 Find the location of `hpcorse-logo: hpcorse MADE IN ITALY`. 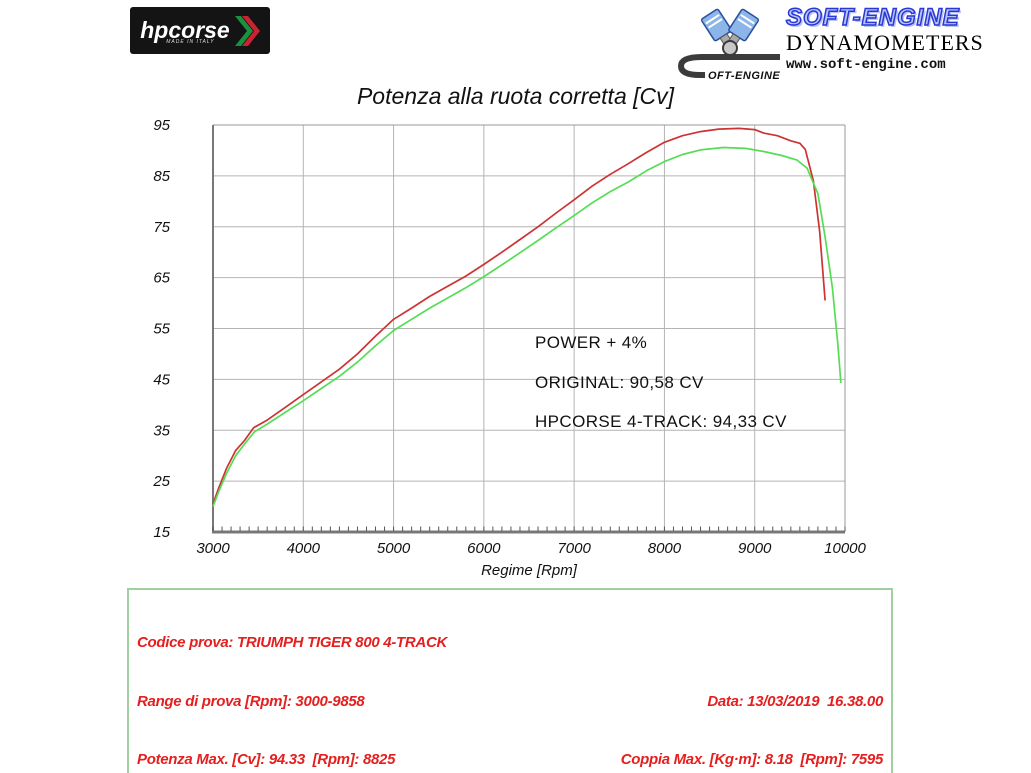

hpcorse-logo: hpcorse MADE IN ITALY is located at coordinates (200, 30).